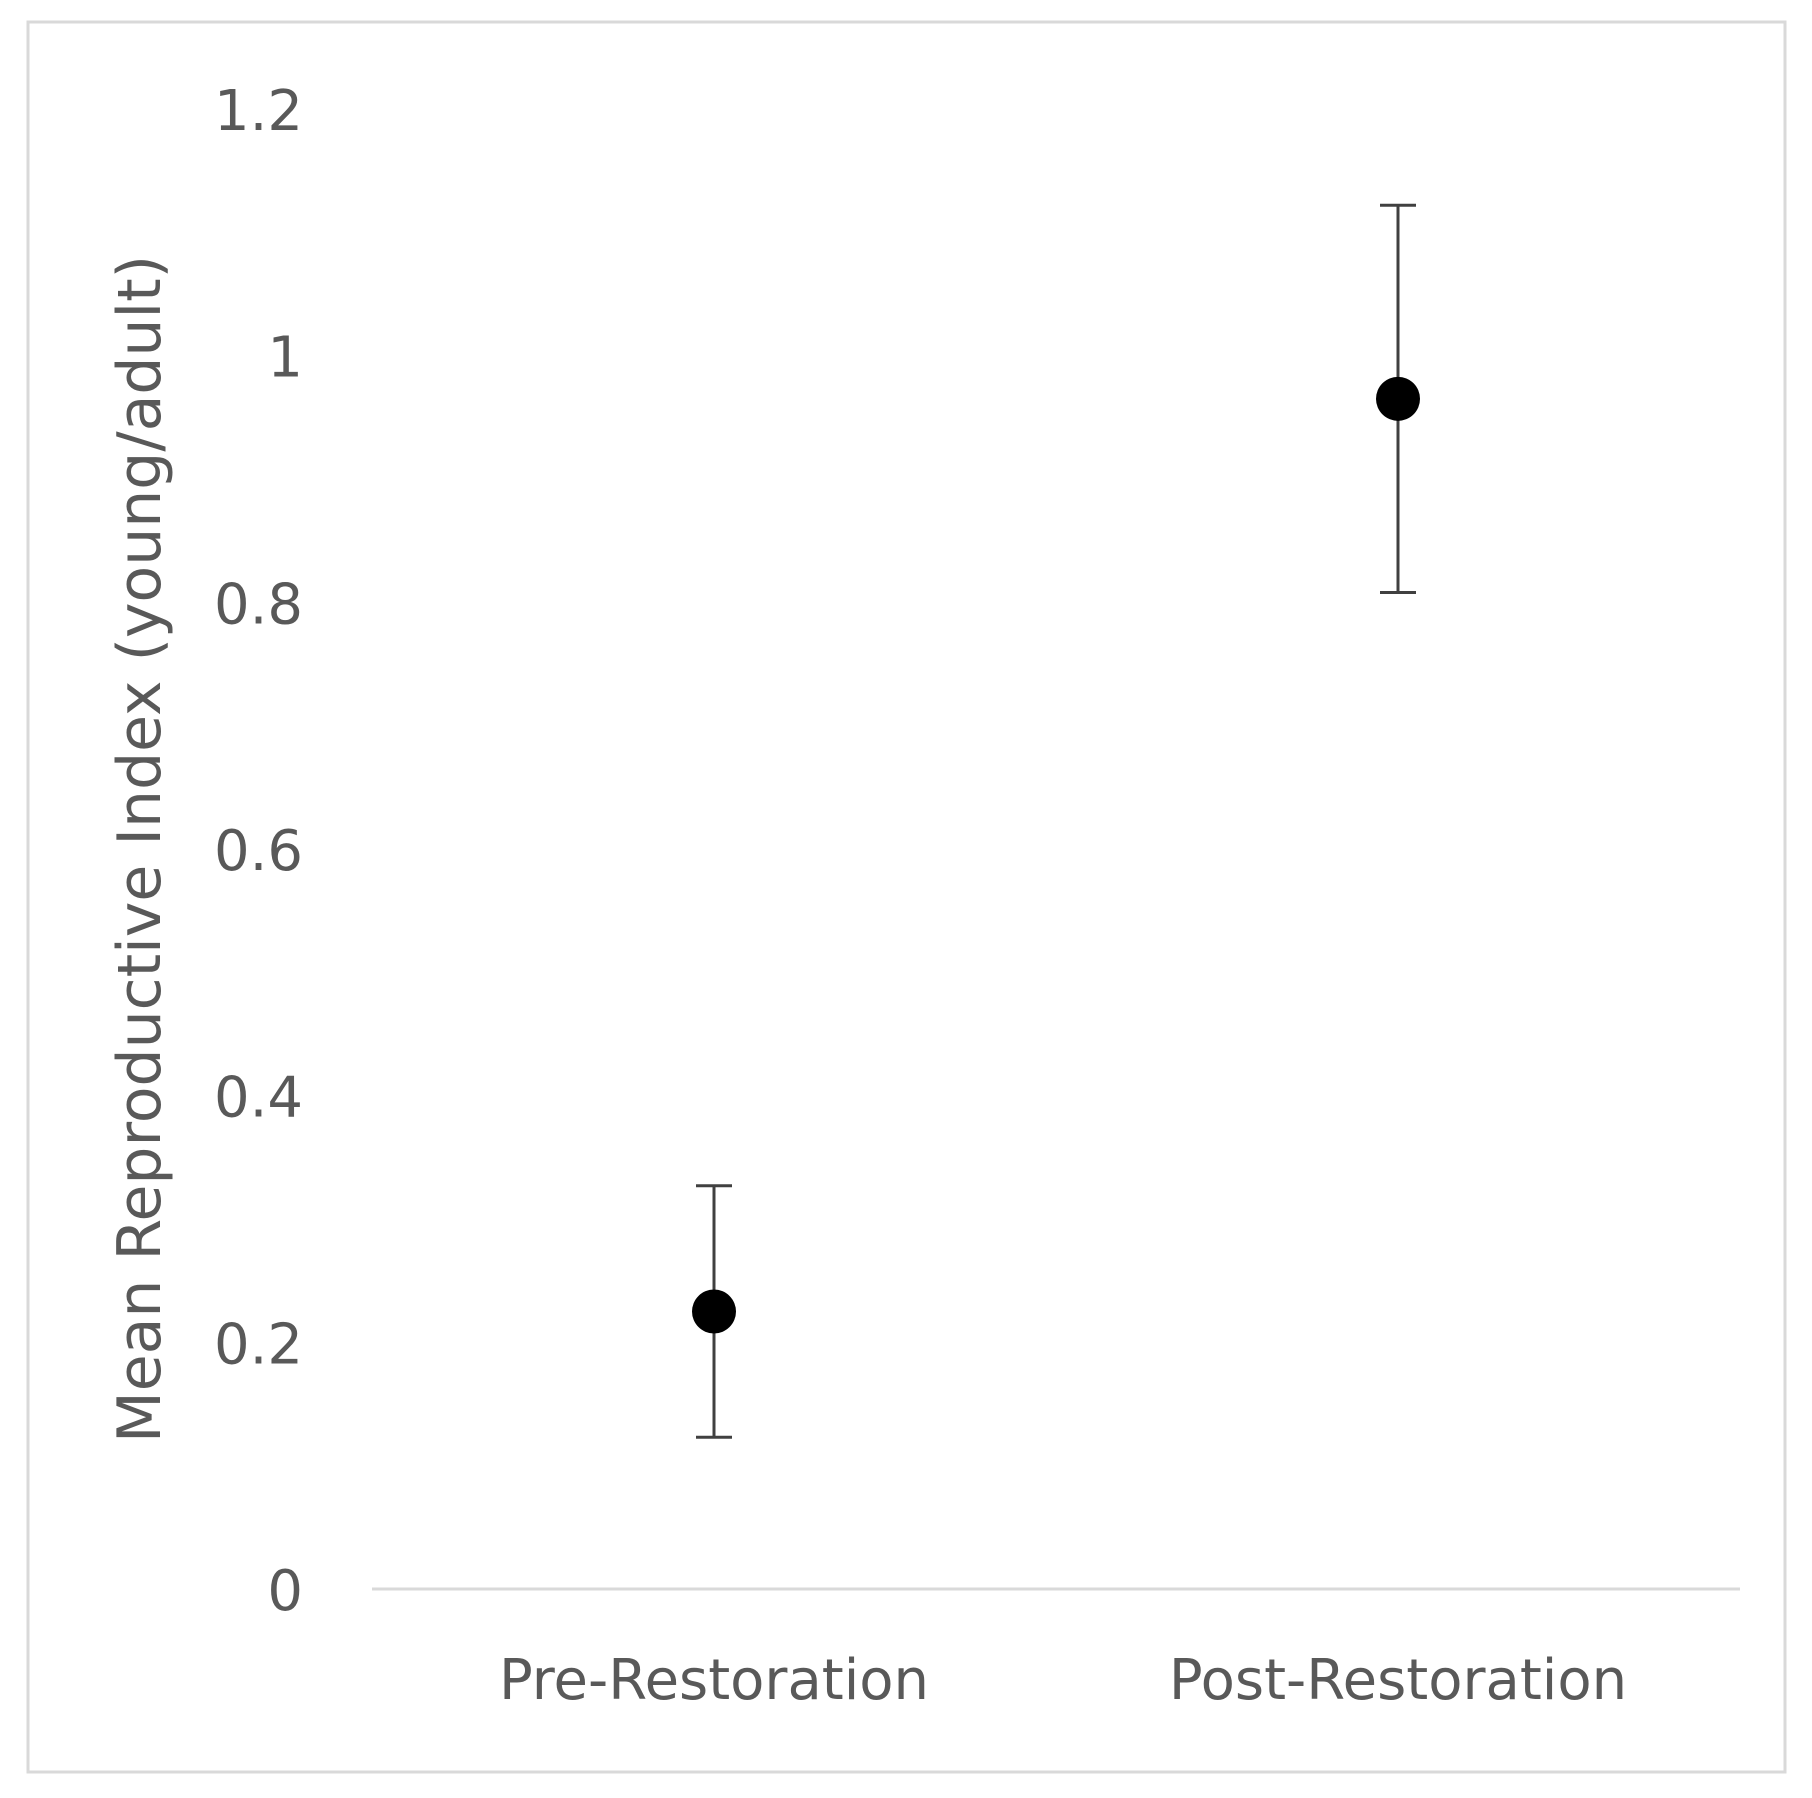 The width and height of the screenshot is (1812, 1798). I want to click on y-axis-tick-labels: 0 0.2 0.4 0.6 0.8 1 1.2, so click(258, 851).